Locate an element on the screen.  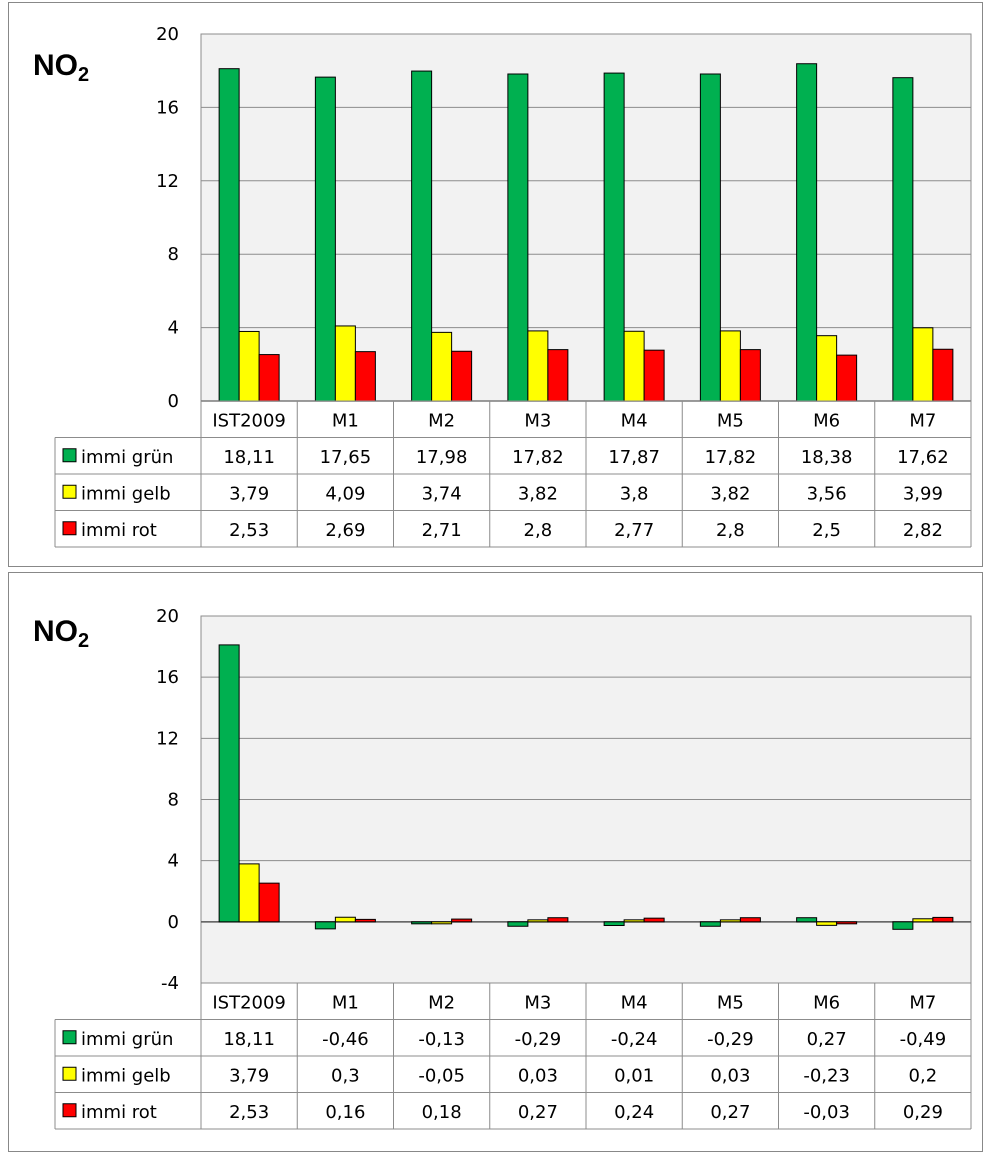
legend-label: immi grün is located at coordinates (127, 457).